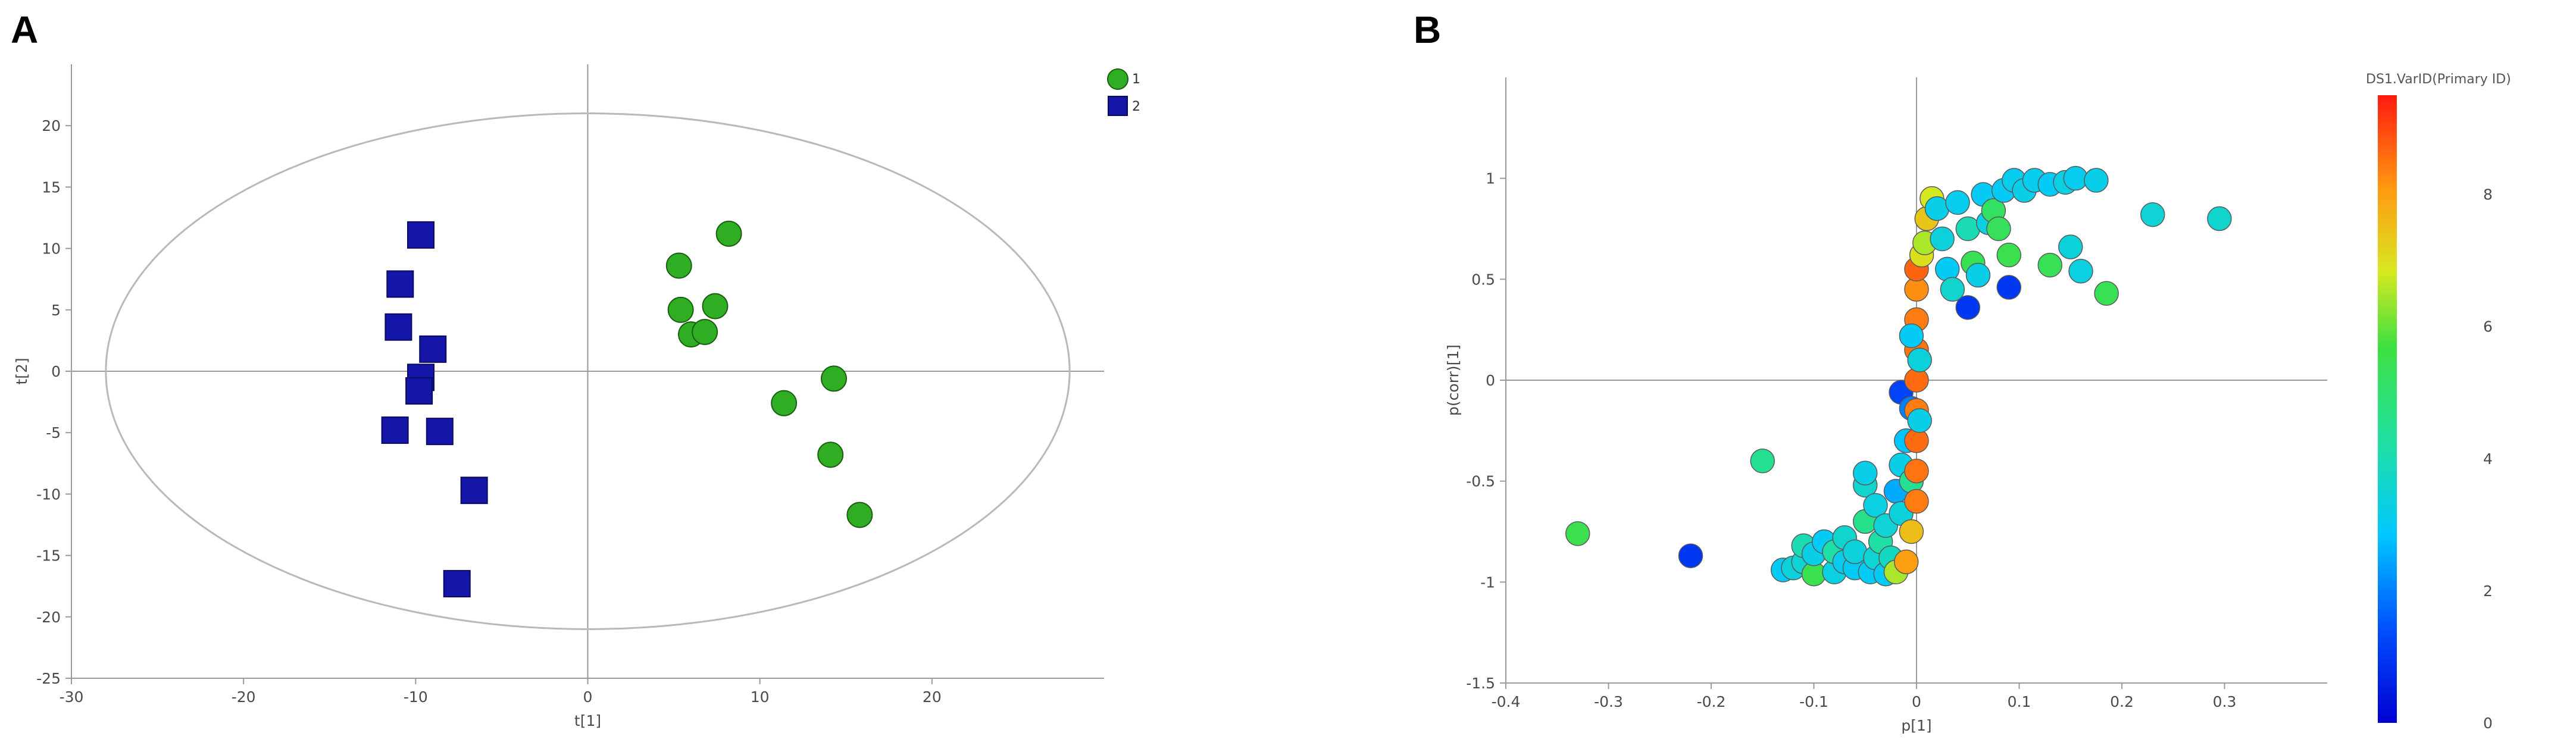  What do you see at coordinates (416, 697) in the screenshot?
I see `x-tick-label: -10` at bounding box center [416, 697].